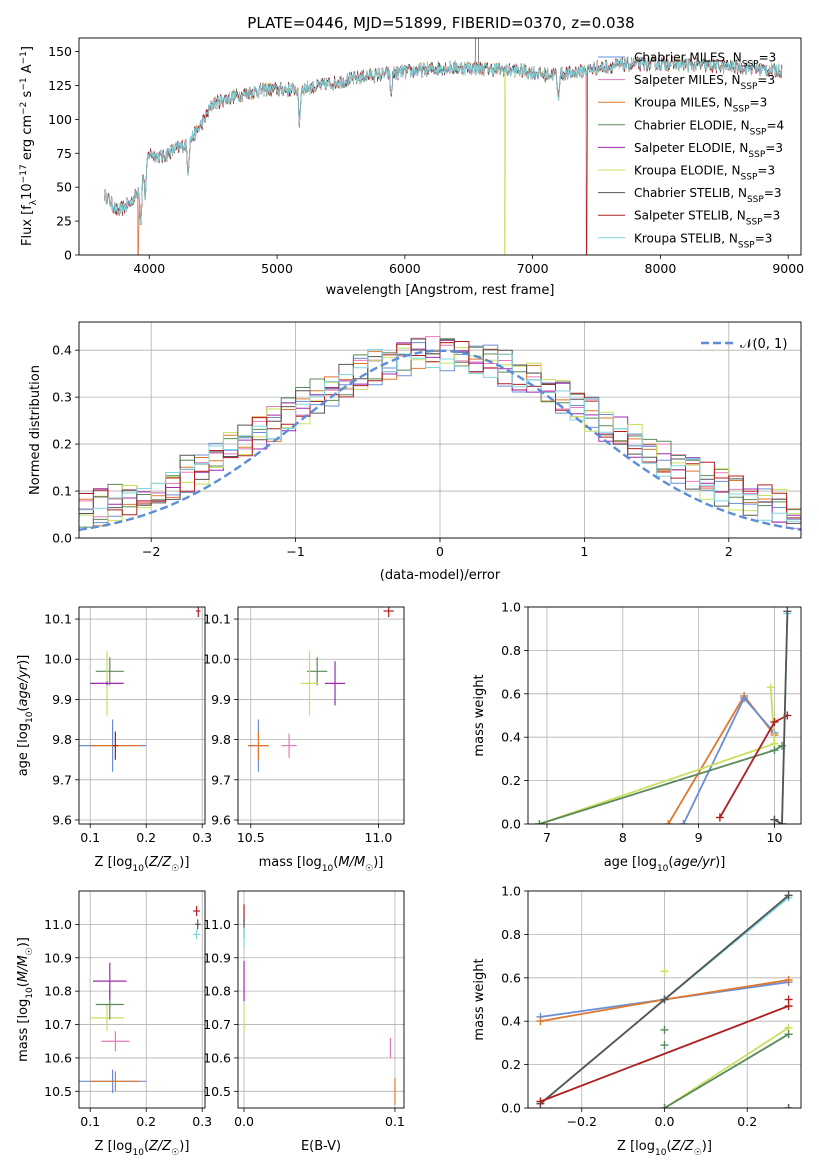  I want to click on histogram-step-kroupa-stelib, so click(440, 435).